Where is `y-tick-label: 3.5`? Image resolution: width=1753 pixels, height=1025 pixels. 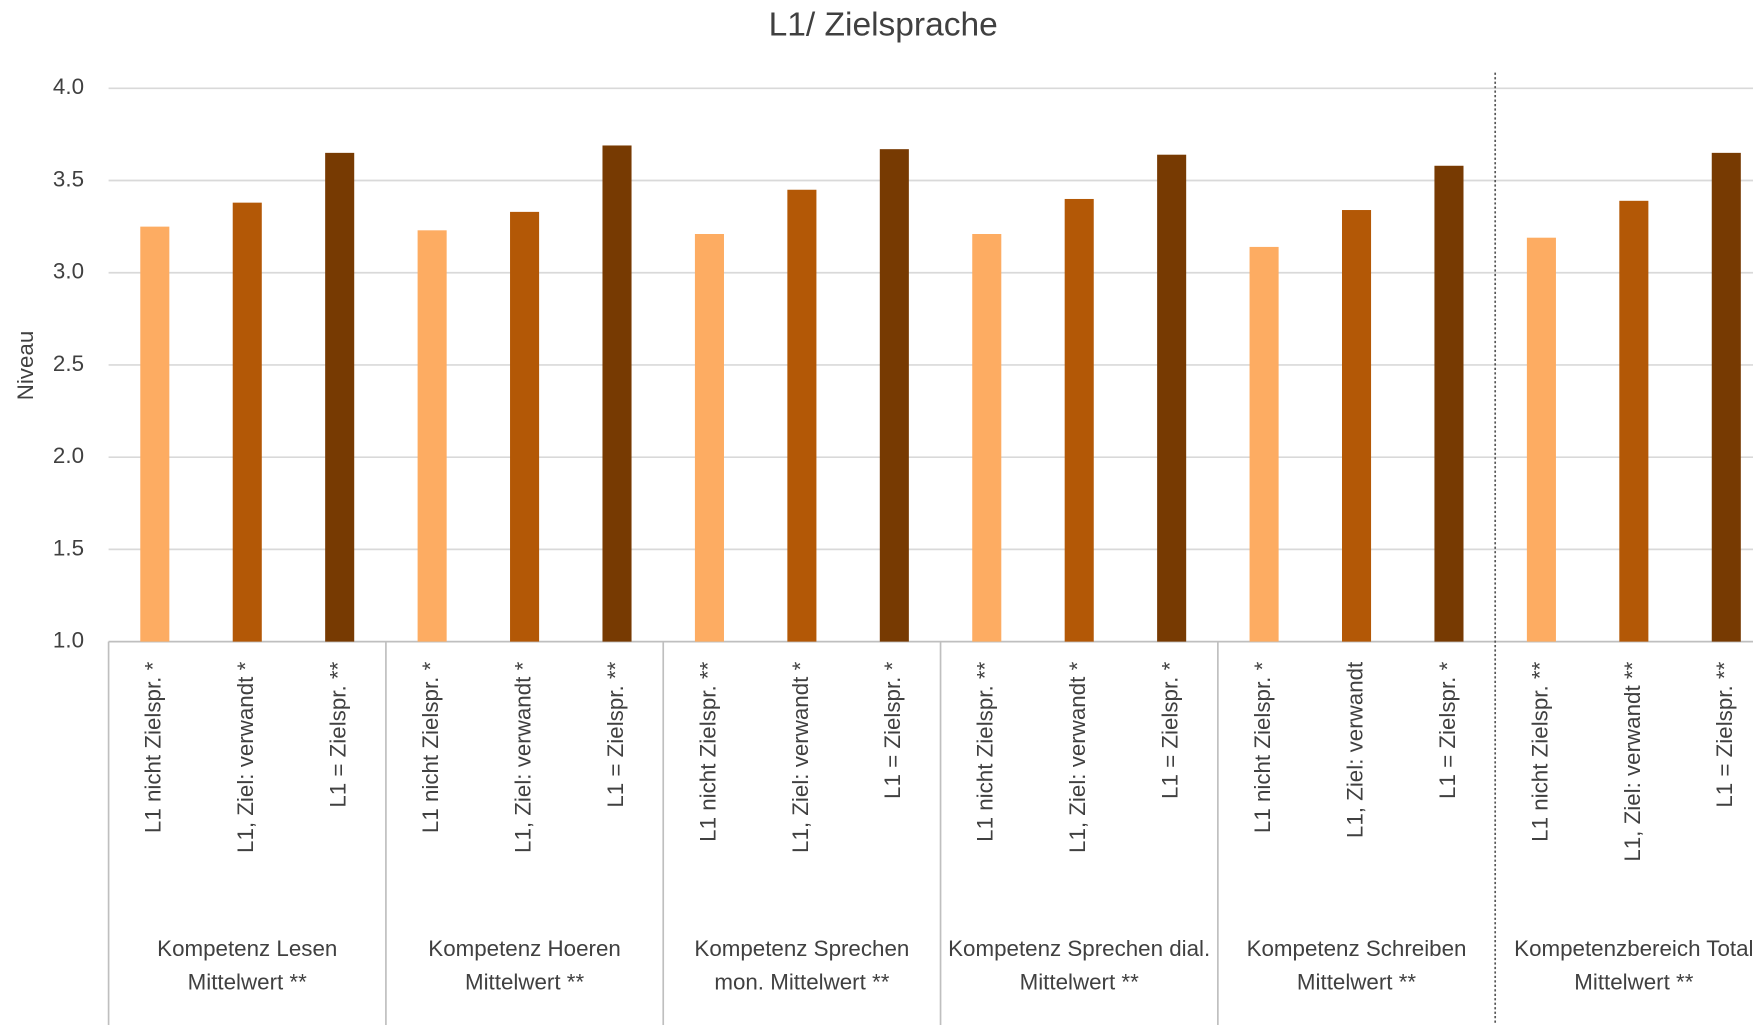 y-tick-label: 3.5 is located at coordinates (68, 178).